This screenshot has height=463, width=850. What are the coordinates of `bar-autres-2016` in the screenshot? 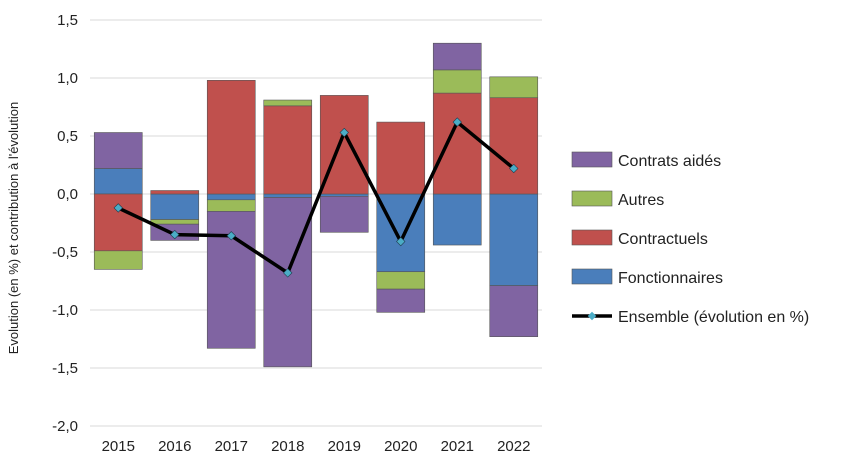 It's located at (175, 222).